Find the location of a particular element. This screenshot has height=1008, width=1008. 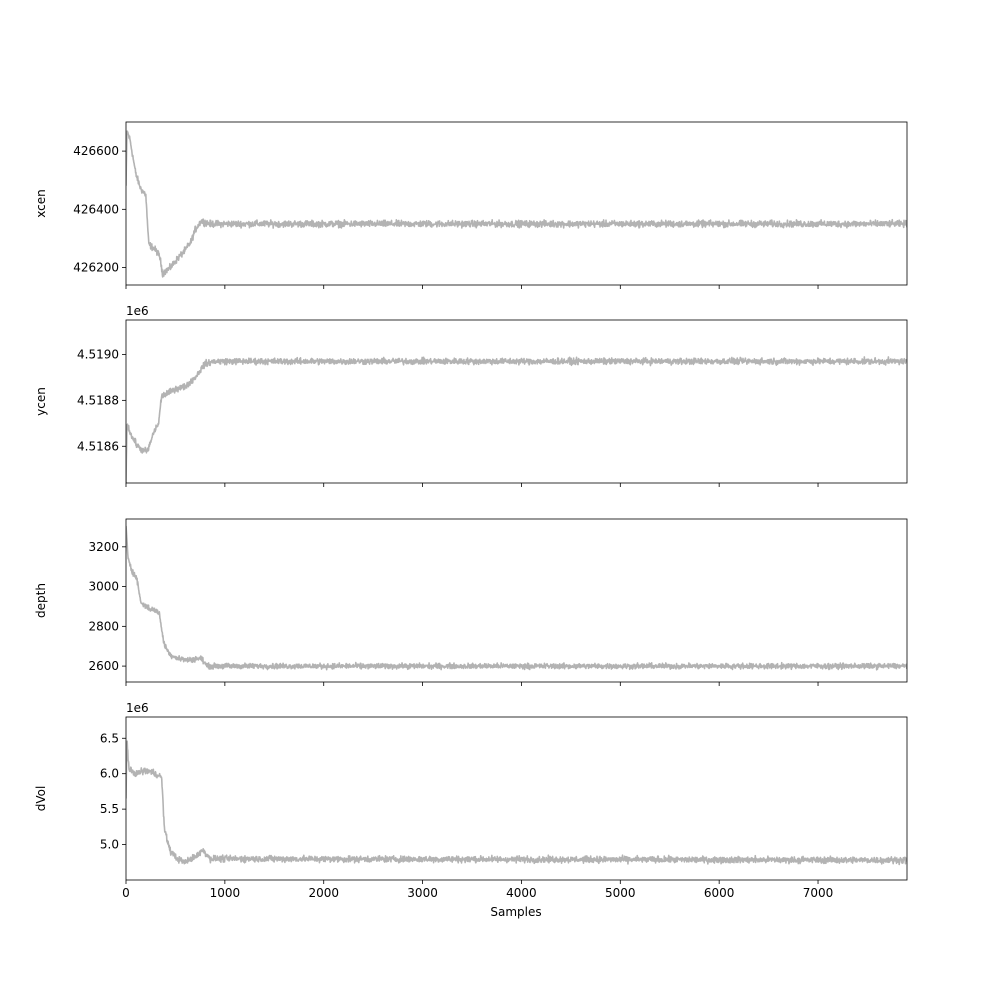

y-tick-label: 3000 is located at coordinates (103, 587).